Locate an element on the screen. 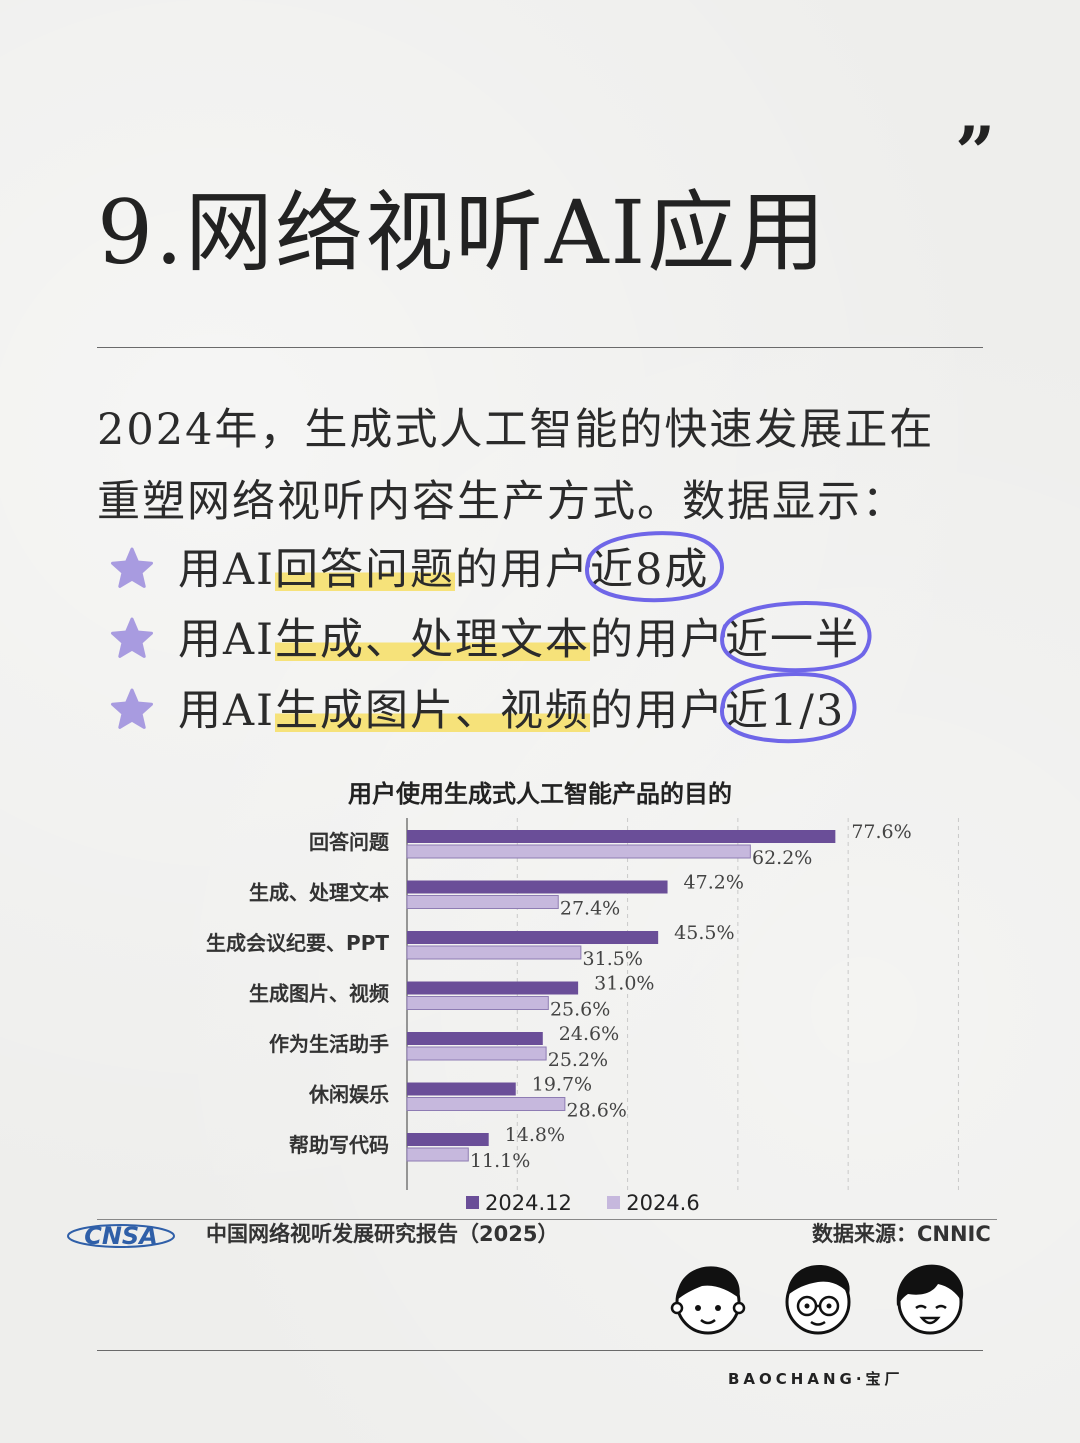 The image size is (1080, 1443). circled-figure: 近一半 is located at coordinates (796, 637).